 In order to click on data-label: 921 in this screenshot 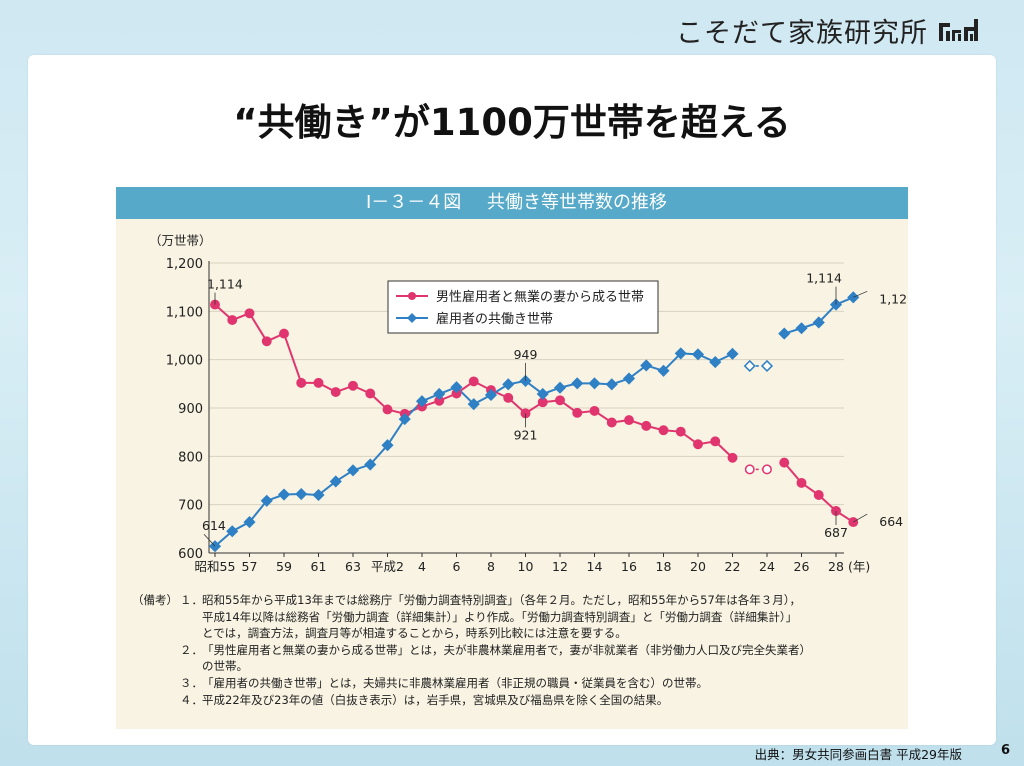, I will do `click(526, 434)`.